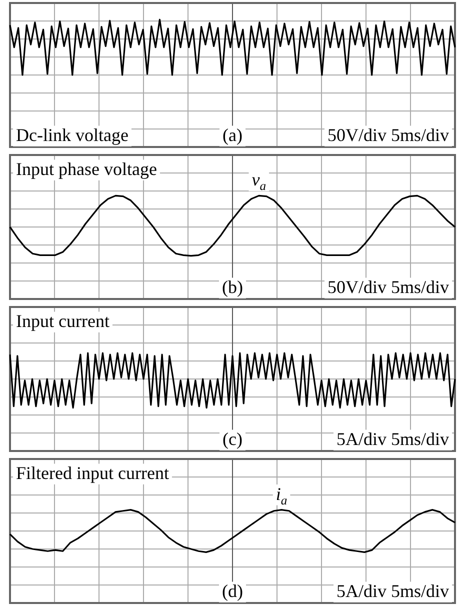  I want to click on text: Dc-link voltage, so click(72, 135).